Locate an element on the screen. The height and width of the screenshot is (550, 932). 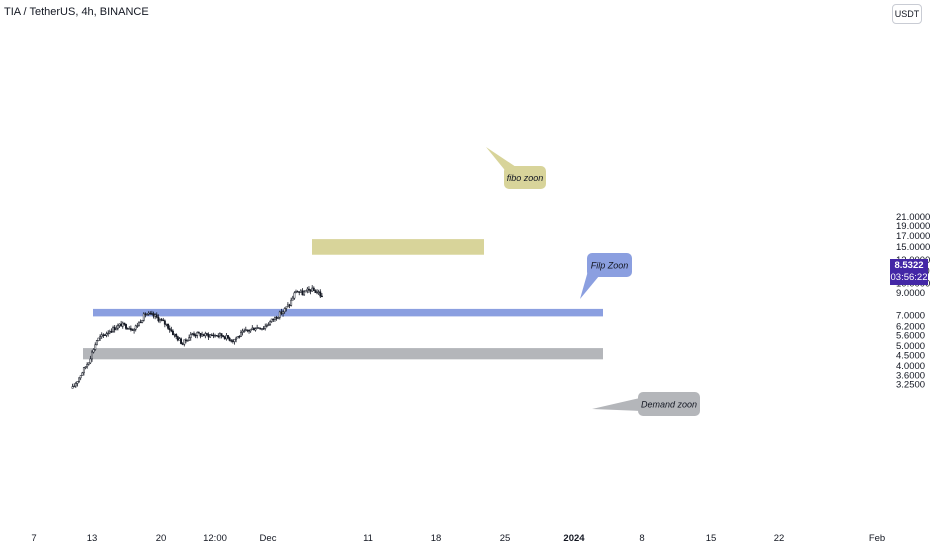
fibo-zone-label-box is located at coordinates (525, 177).